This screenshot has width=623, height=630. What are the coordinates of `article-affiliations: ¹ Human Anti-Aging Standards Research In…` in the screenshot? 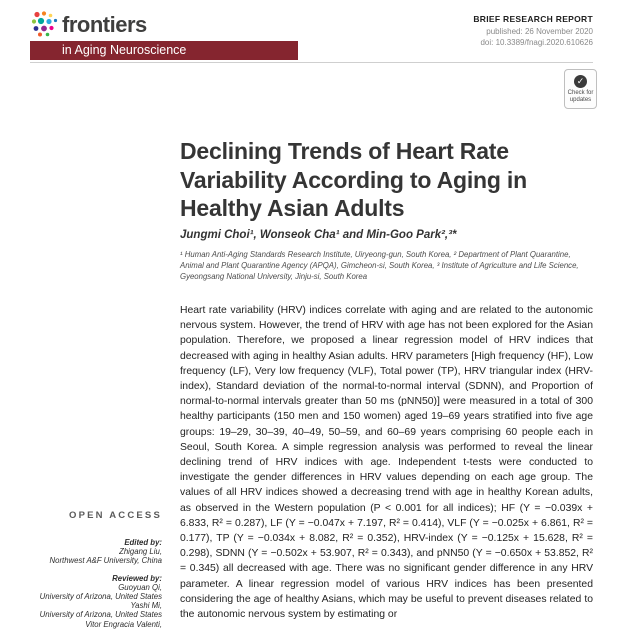 It's located at (379, 265).